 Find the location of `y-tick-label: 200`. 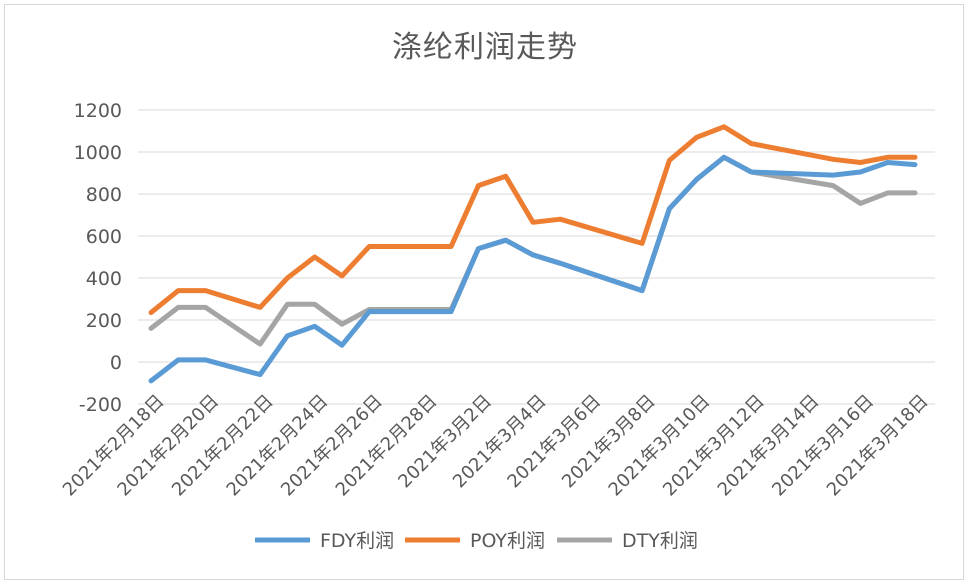

y-tick-label: 200 is located at coordinates (104, 321).